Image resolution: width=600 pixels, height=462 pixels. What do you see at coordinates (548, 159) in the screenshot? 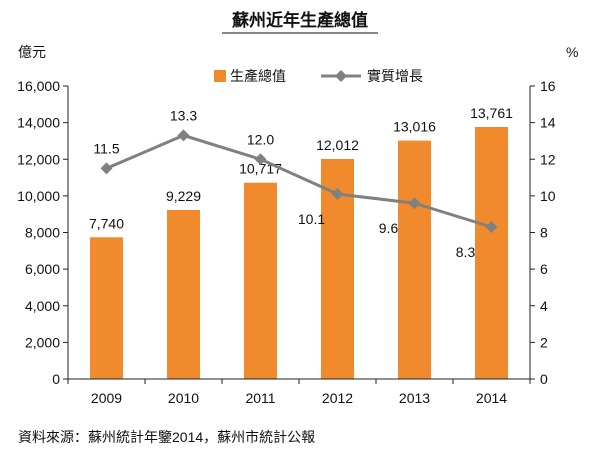
I see `right-tick-label: 12` at bounding box center [548, 159].